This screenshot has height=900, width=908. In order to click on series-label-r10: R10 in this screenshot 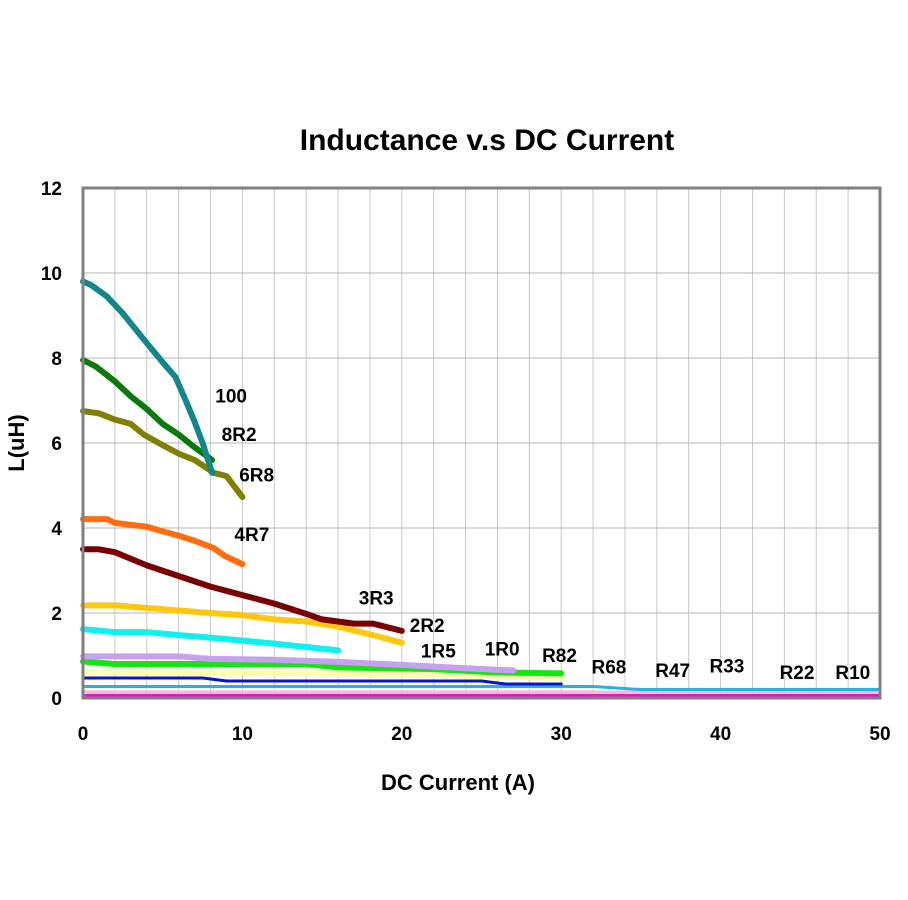, I will do `click(852, 673)`.